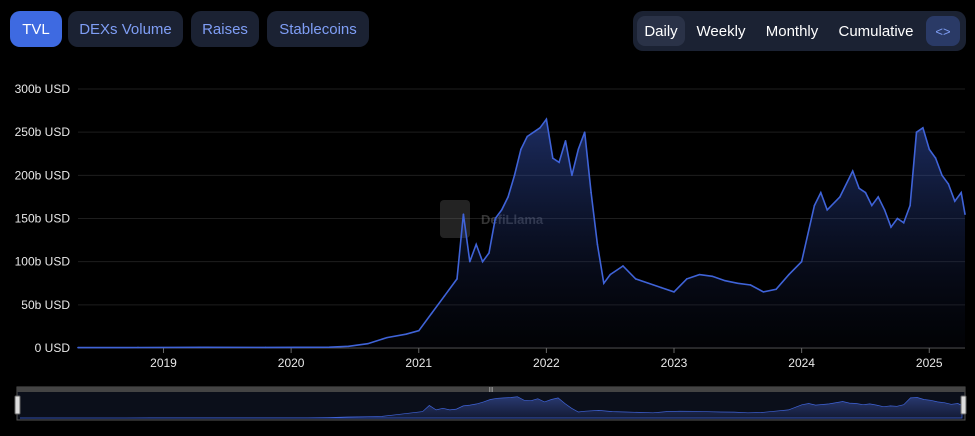  Describe the element at coordinates (512, 219) in the screenshot. I see `watermark-text: DefiLlama` at that location.